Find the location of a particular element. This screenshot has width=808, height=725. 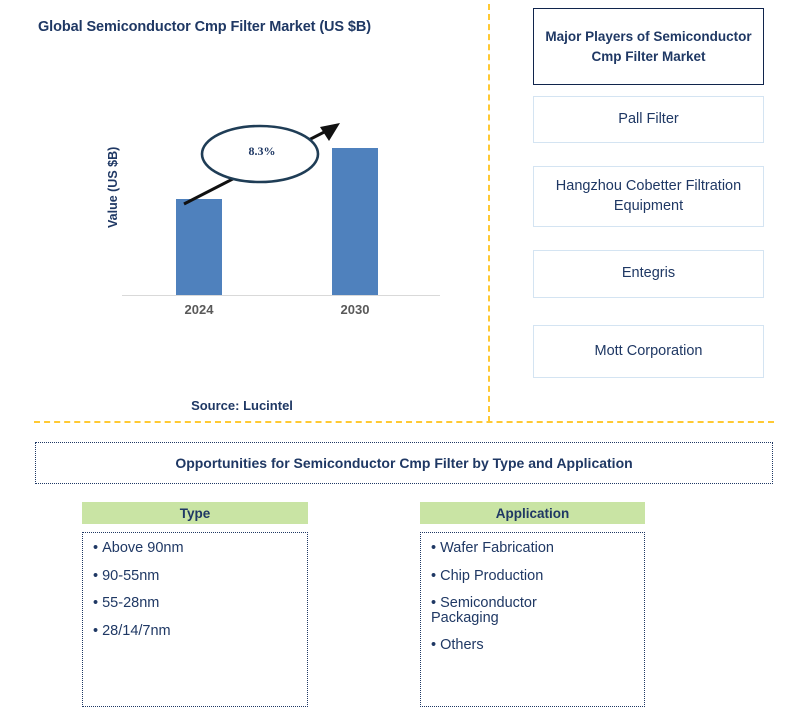

type-column-header: Type is located at coordinates (195, 513).